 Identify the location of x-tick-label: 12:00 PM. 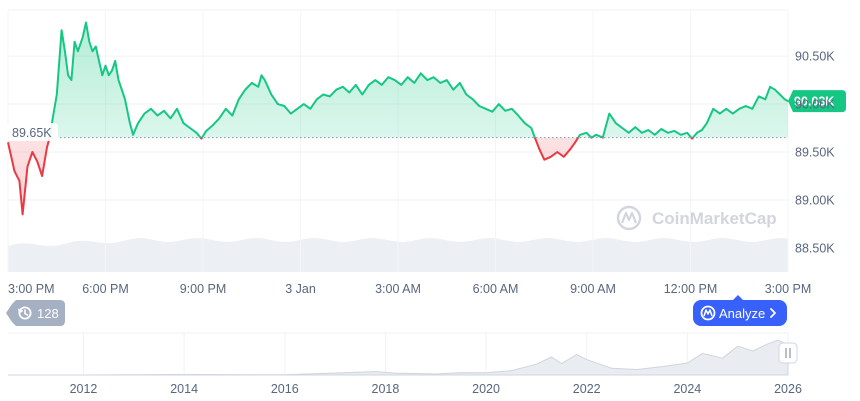
(691, 289).